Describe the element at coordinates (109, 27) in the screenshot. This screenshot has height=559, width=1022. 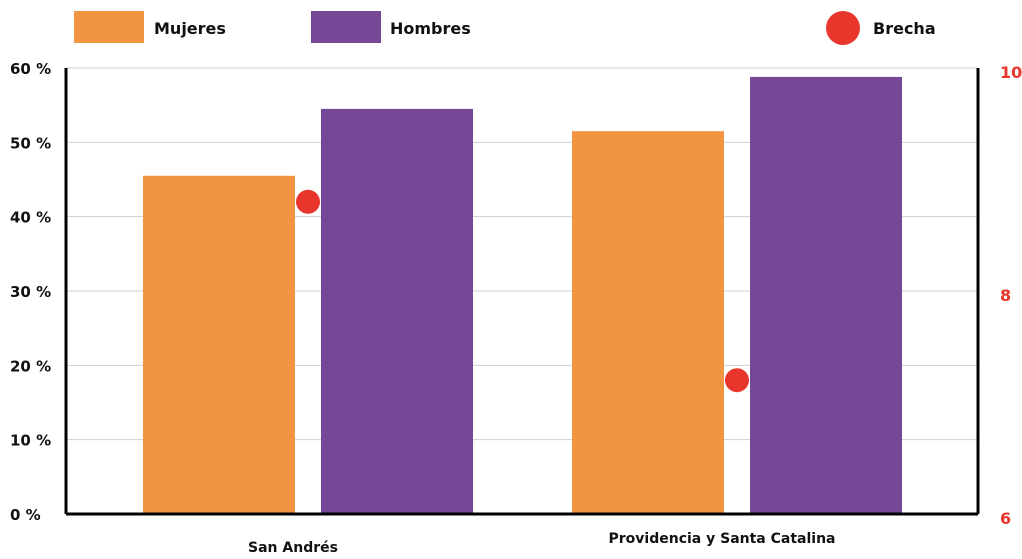
I see `legend-swatch-mujeres` at that location.